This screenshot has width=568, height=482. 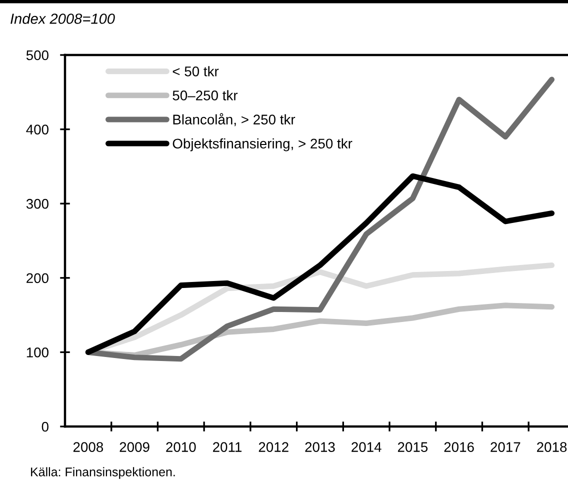 What do you see at coordinates (227, 447) in the screenshot?
I see `x-tick-label: 2011` at bounding box center [227, 447].